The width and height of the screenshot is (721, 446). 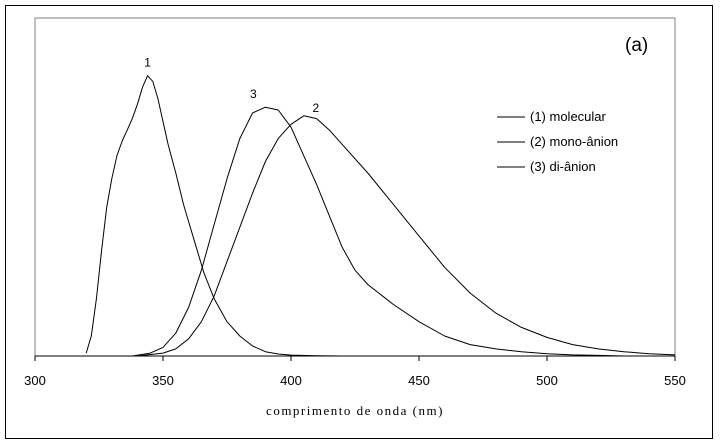 I want to click on legend: (1) molecular (2) mono-ânion (3) di-ânion, so click(x=557, y=141).